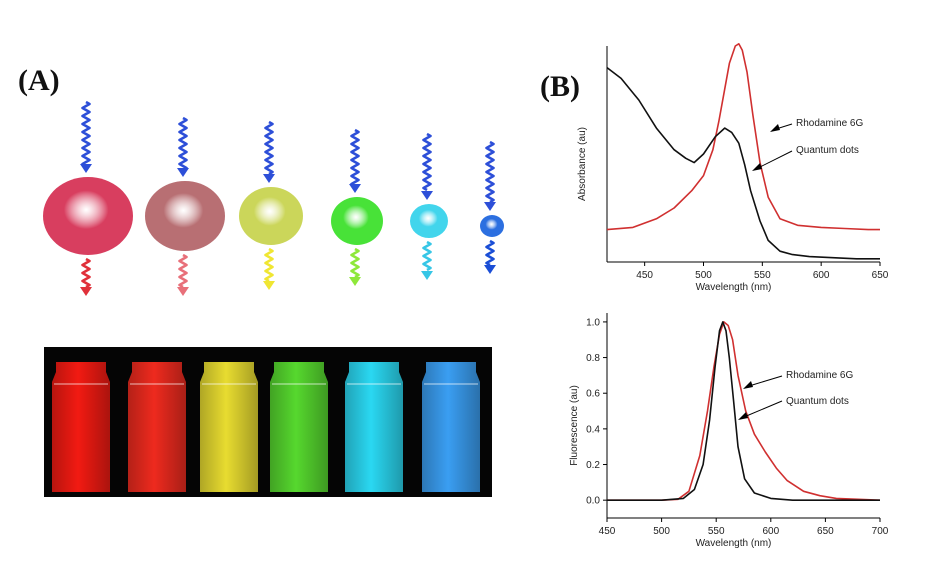 This screenshot has height=568, width=939. I want to click on y-tick-label: 0.6, so click(593, 394).